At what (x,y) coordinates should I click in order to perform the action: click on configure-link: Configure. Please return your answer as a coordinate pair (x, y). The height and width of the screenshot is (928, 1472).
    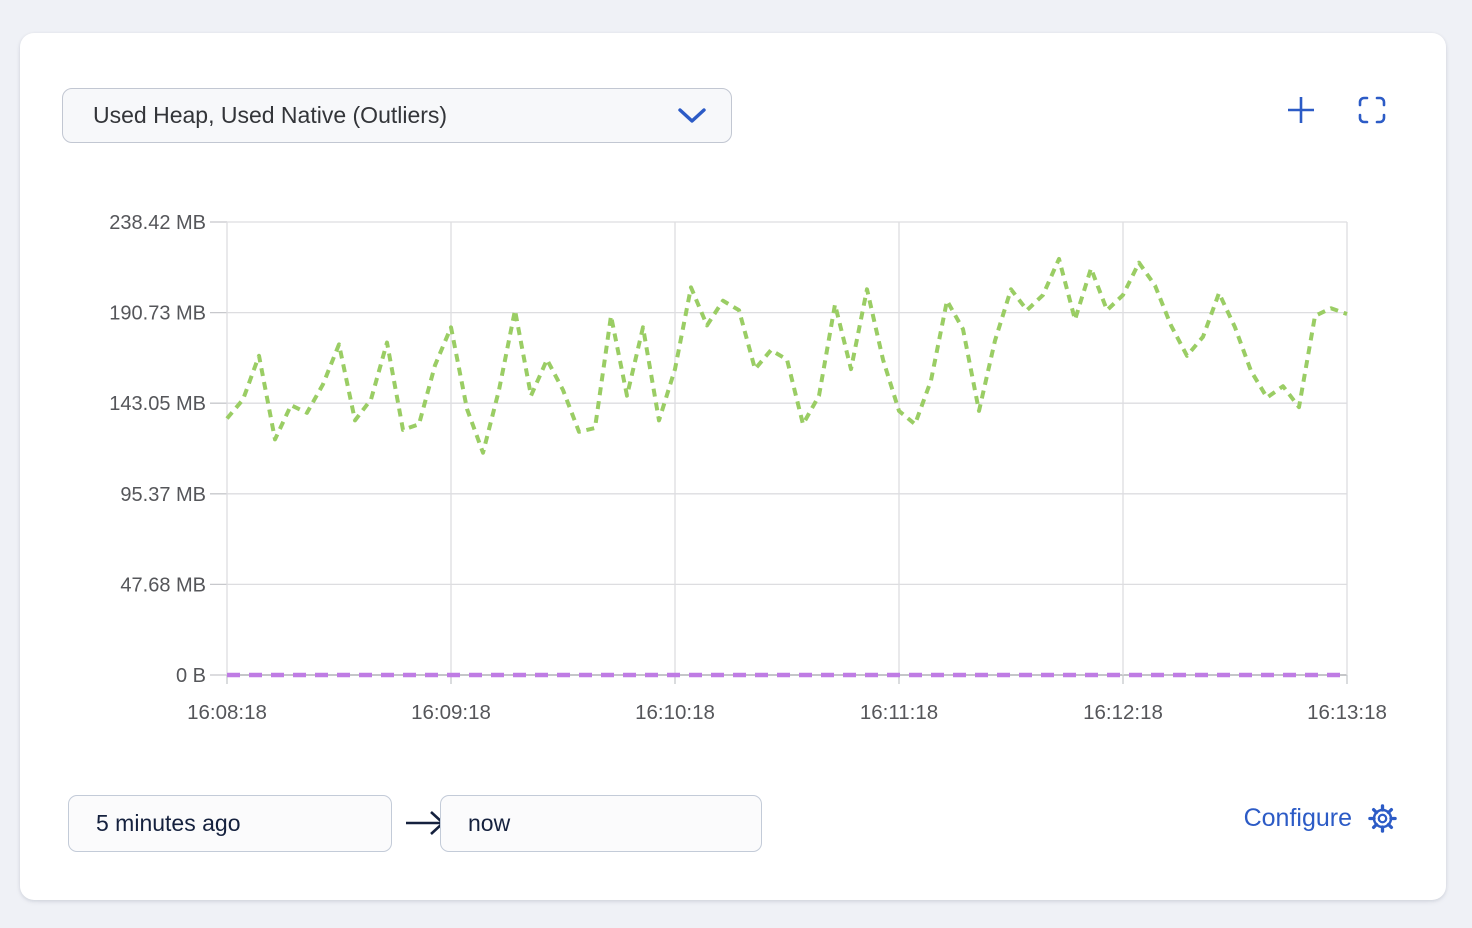
    Looking at the image, I should click on (1321, 818).